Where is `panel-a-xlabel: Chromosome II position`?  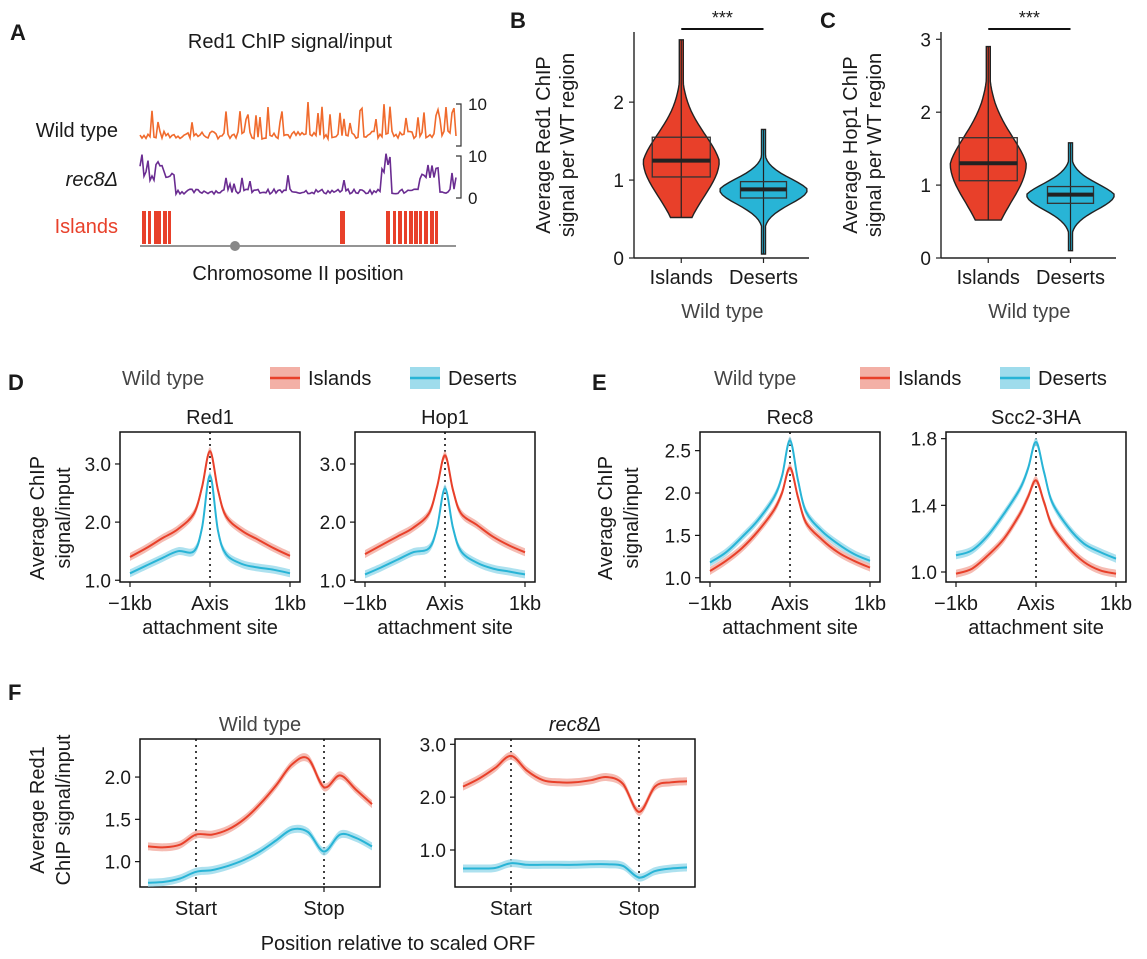
panel-a-xlabel: Chromosome II position is located at coordinates (297, 274).